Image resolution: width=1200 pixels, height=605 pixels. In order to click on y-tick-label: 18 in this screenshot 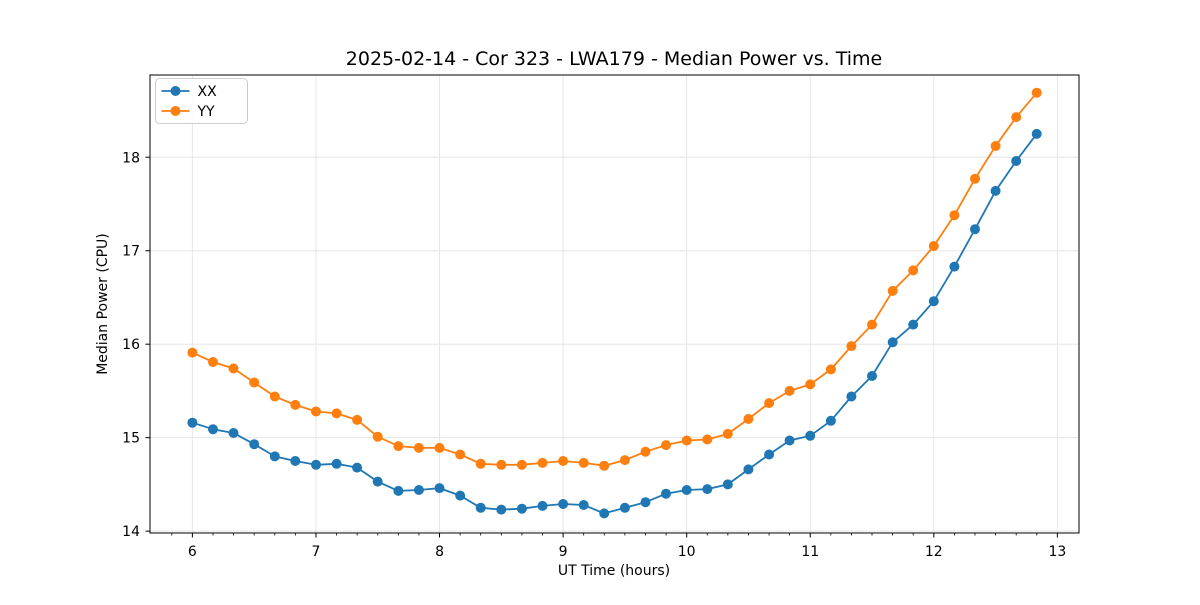, I will do `click(131, 158)`.